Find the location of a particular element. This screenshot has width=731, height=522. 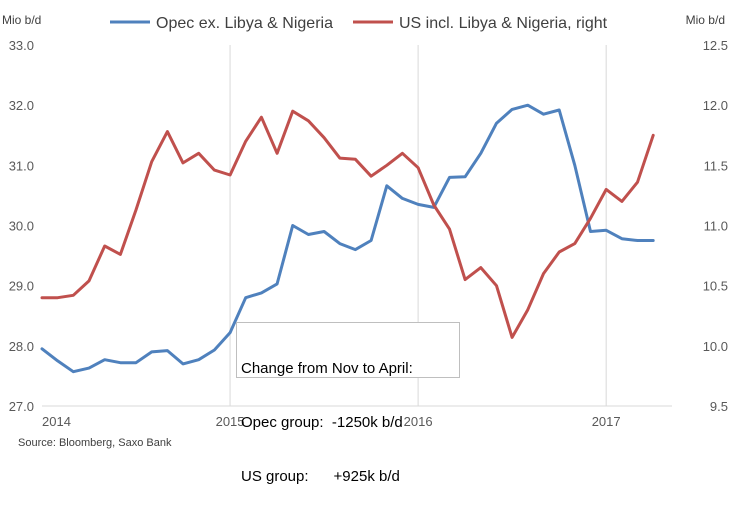

left-tick-label: 30.0 is located at coordinates (21, 226).